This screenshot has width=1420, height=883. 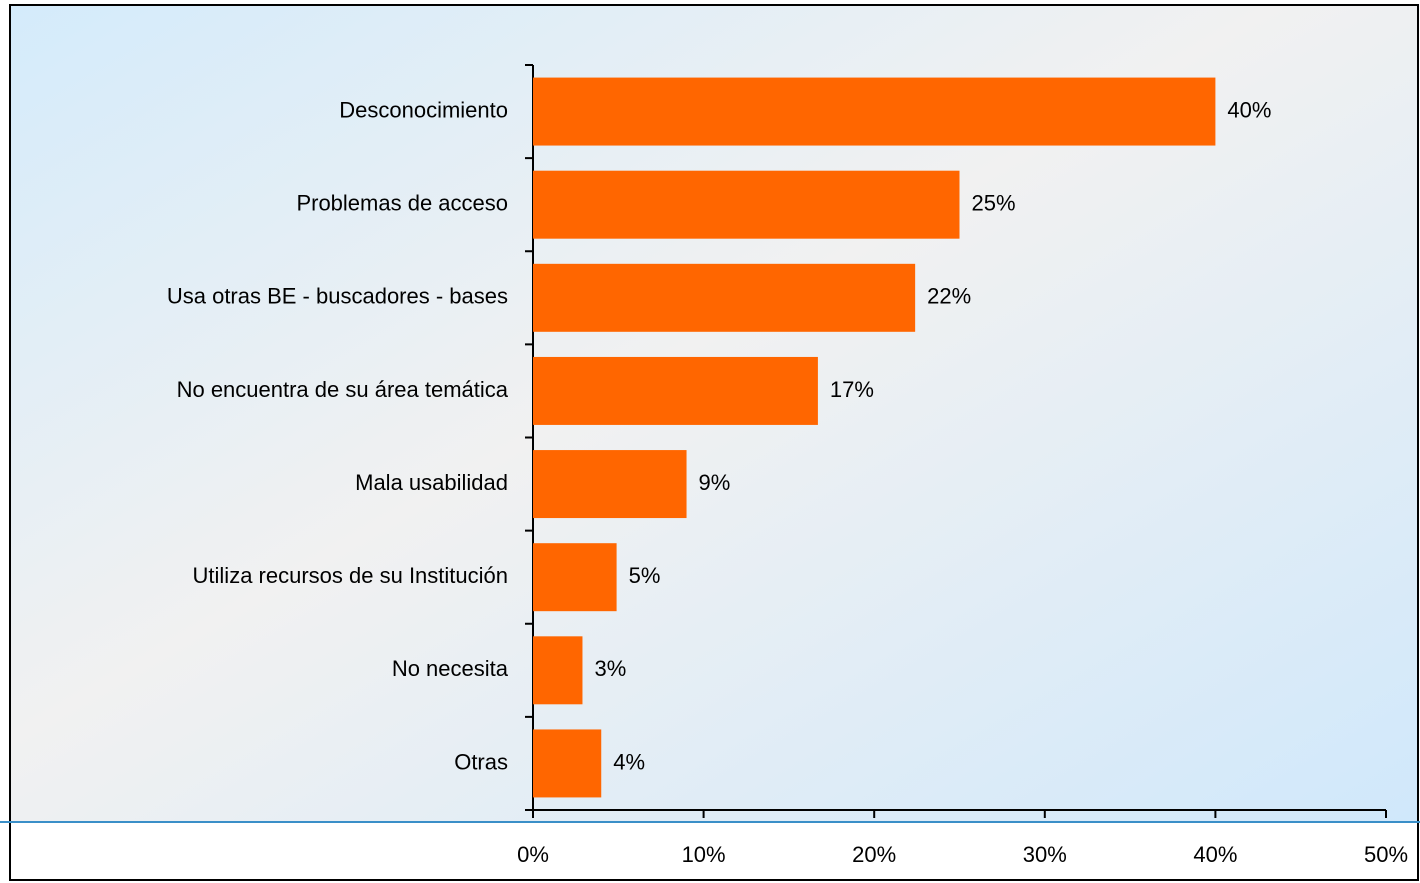 What do you see at coordinates (1045, 854) in the screenshot?
I see `x-tick-label: 30%` at bounding box center [1045, 854].